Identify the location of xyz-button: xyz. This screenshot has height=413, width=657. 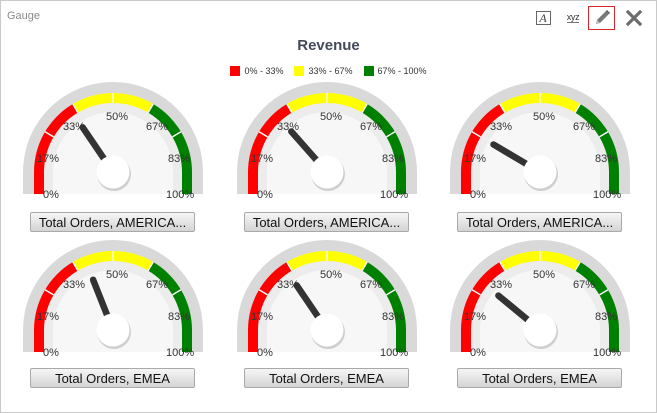
(573, 18).